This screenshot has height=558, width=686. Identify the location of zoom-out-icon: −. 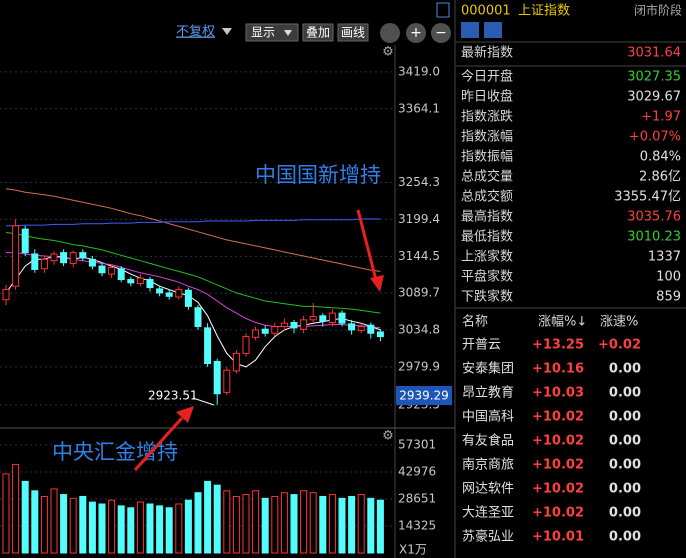
(441, 33).